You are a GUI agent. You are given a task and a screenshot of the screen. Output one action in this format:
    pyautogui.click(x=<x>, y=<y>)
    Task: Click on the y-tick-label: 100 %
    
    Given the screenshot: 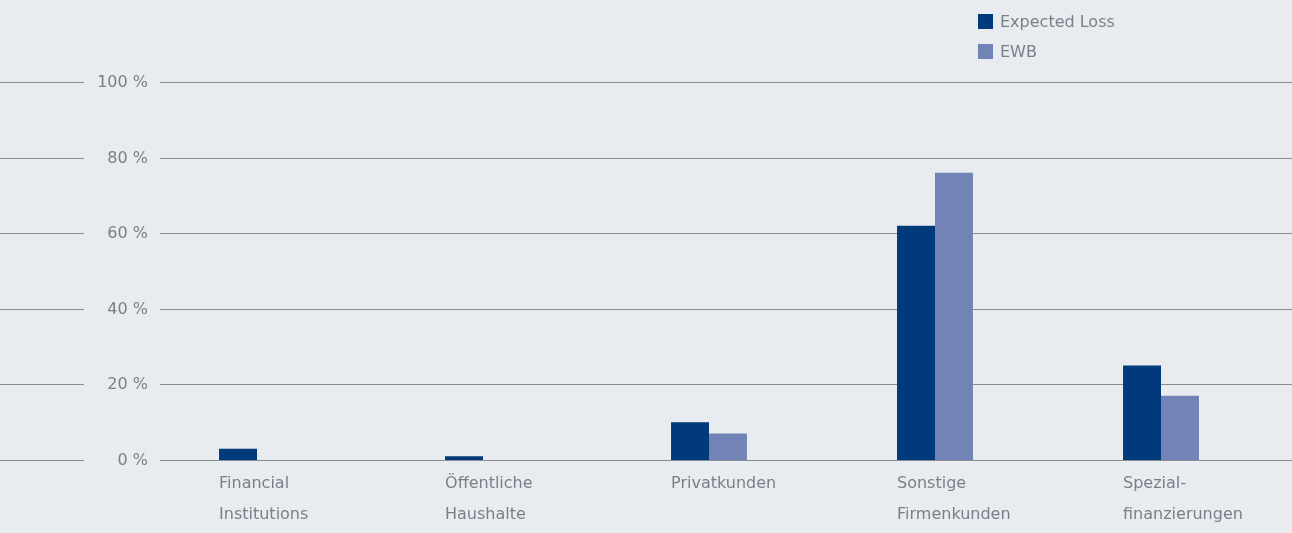 What is the action you would take?
    pyautogui.click(x=122, y=81)
    